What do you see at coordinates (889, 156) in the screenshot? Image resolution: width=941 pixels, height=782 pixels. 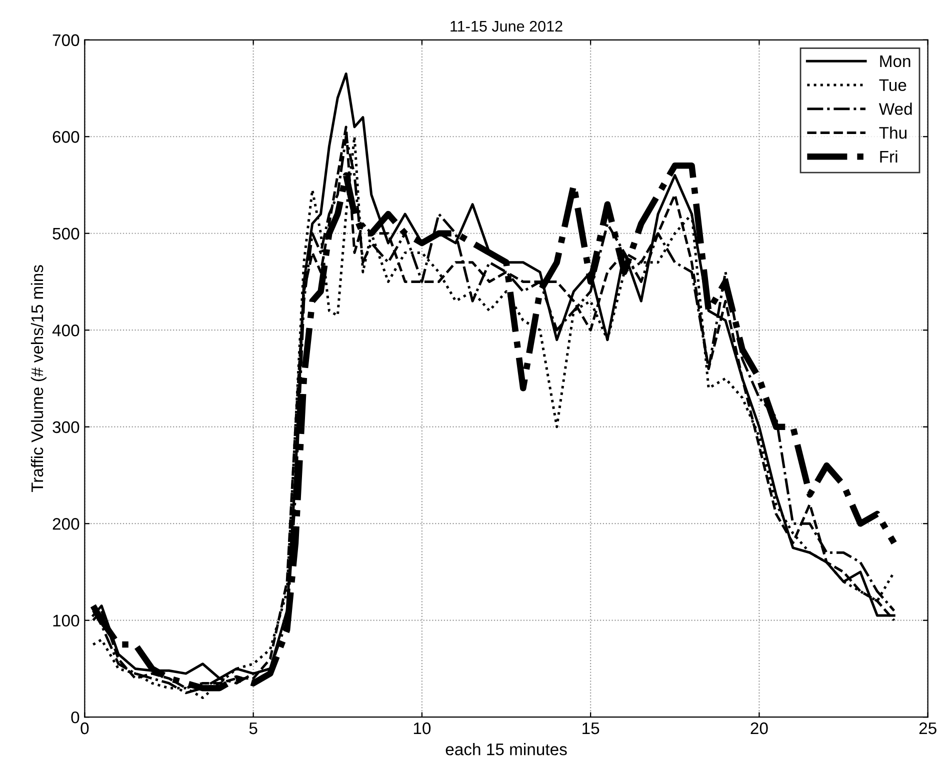 I see `legend-label: Fri` at bounding box center [889, 156].